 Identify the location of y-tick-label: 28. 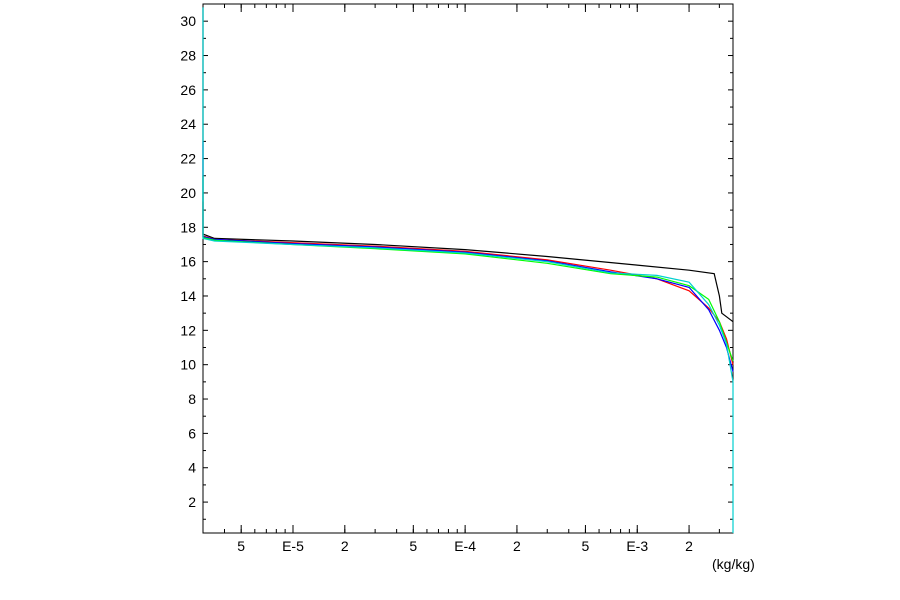
(188, 56).